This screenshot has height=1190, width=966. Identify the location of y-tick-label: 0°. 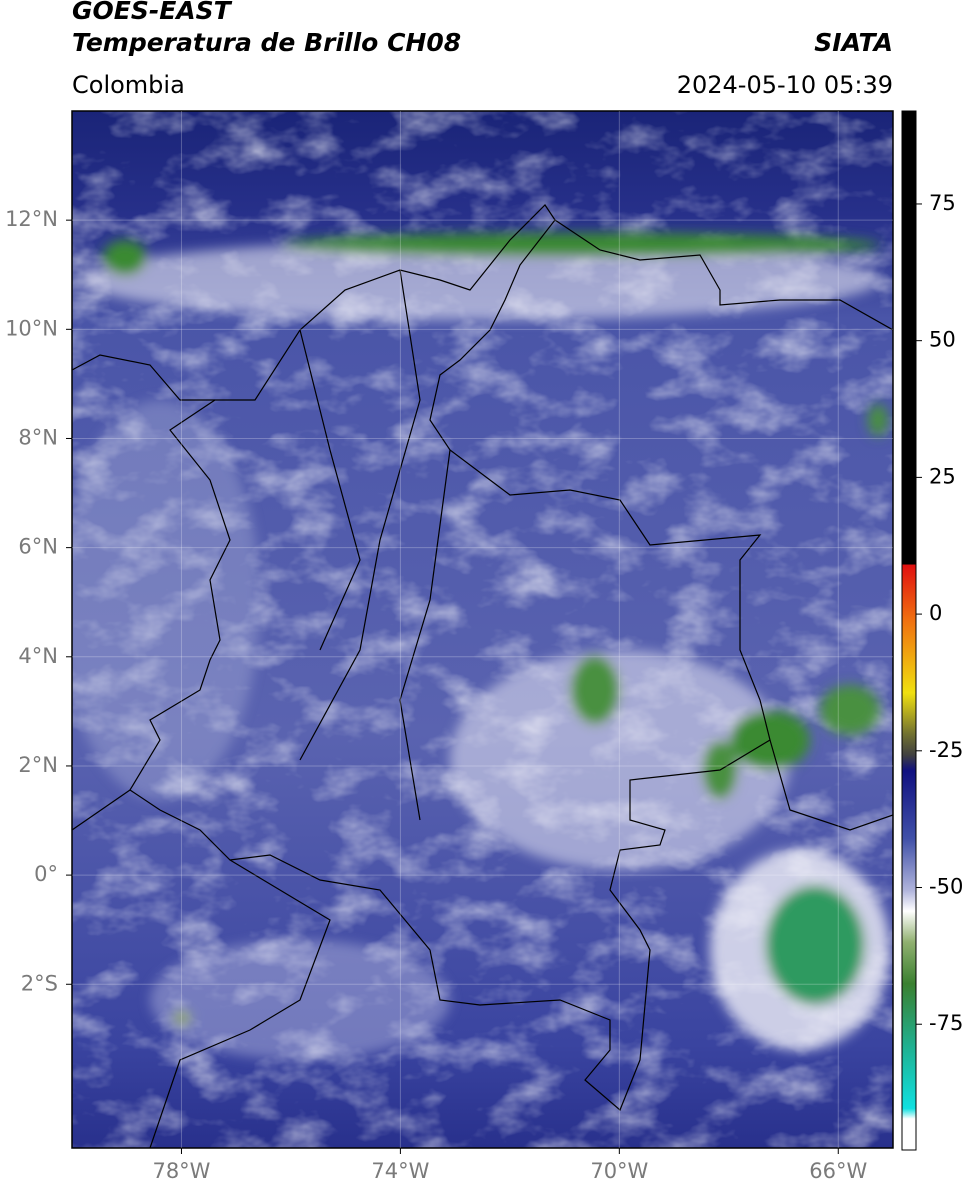
(46, 874).